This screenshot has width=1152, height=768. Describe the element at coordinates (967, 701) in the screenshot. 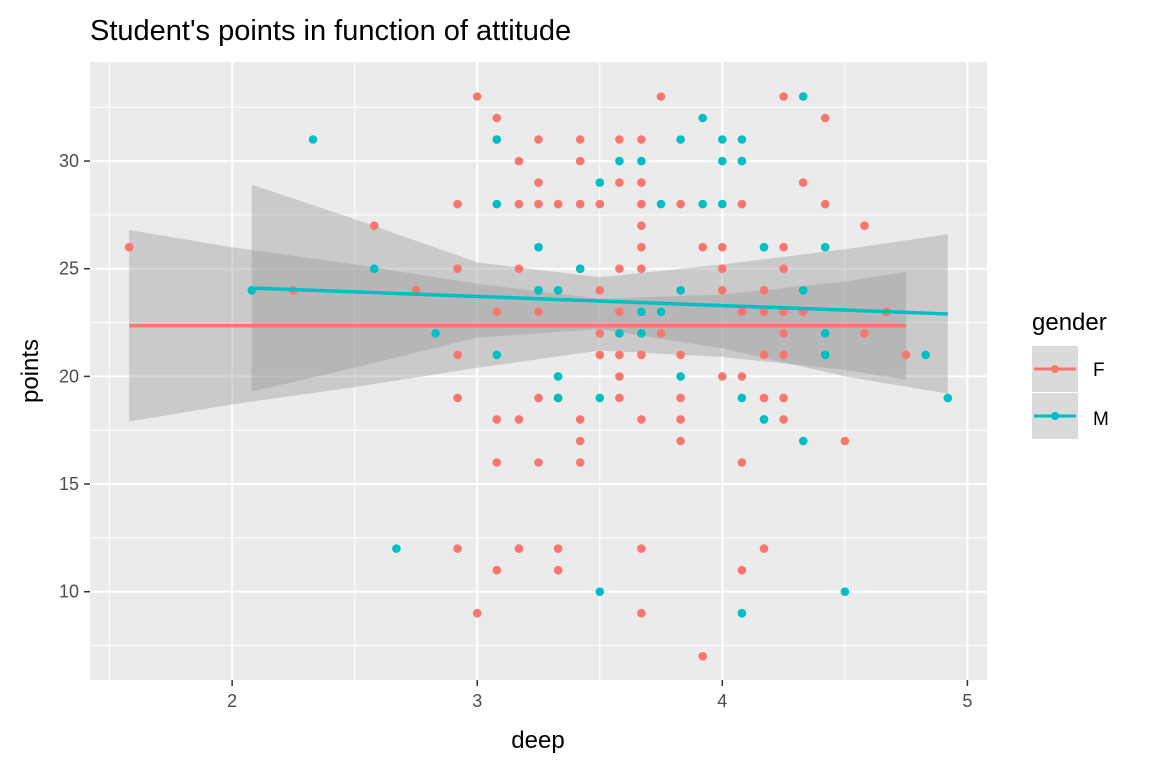

I see `x-tick-label: 5` at that location.